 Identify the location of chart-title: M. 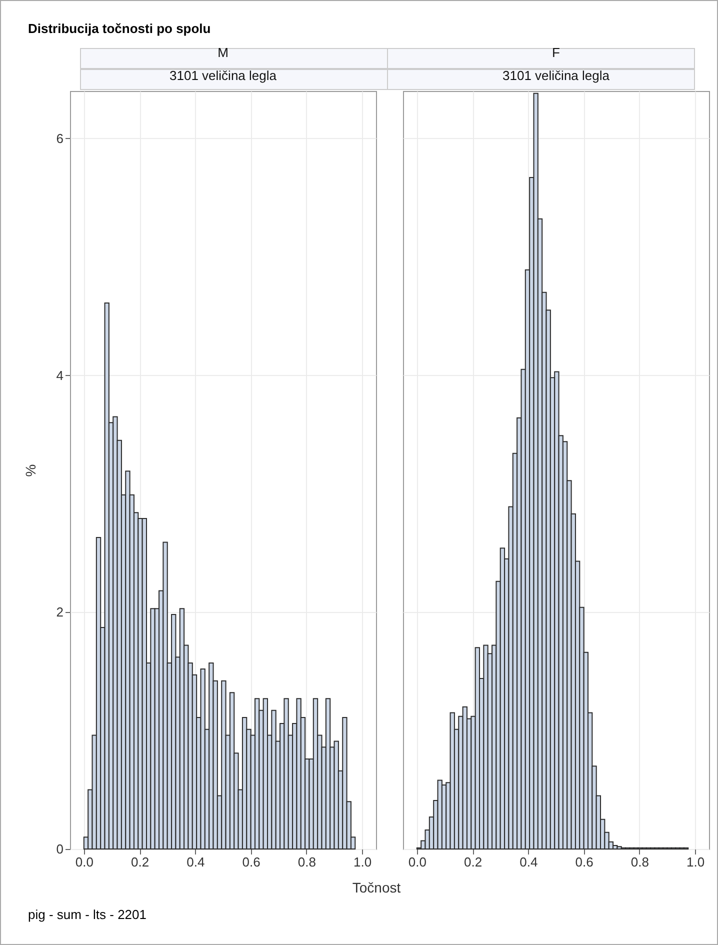
(223, 52).